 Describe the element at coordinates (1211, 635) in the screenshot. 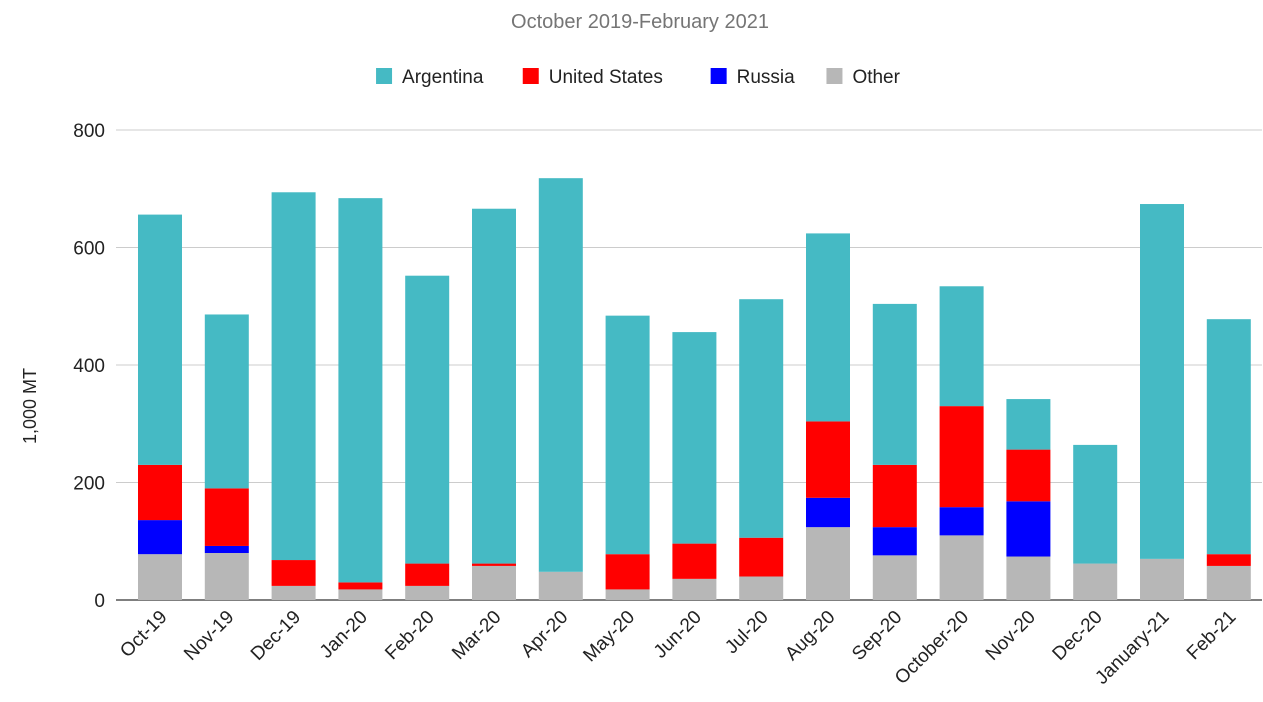

I see `x-tick-label: Feb-21` at that location.